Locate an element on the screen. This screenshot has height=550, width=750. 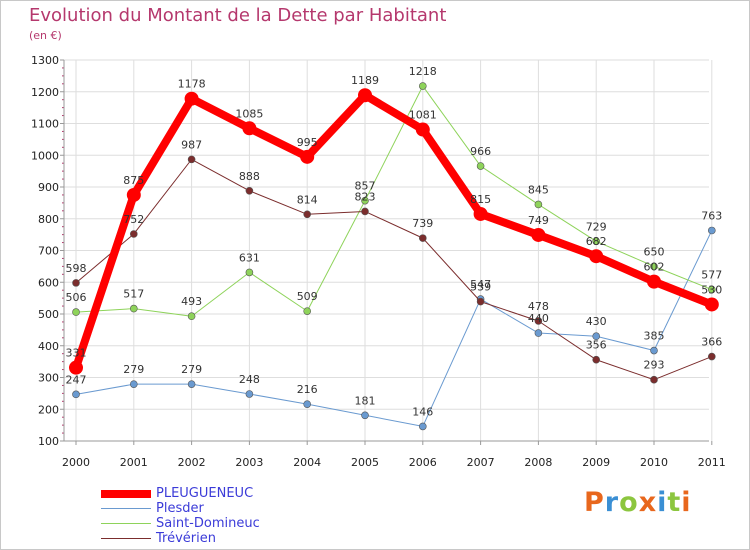
logo-letter: r is located at coordinates (612, 502).